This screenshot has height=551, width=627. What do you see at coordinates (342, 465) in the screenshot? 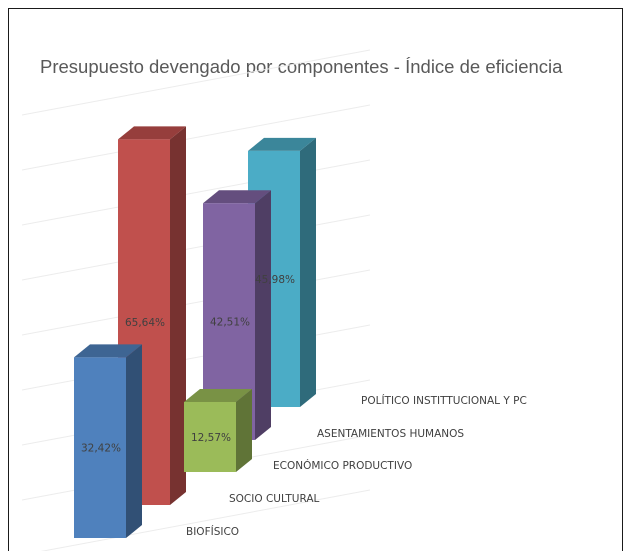
I see `category-label: ECONÓMICO PRODUCTIVO` at bounding box center [342, 465].